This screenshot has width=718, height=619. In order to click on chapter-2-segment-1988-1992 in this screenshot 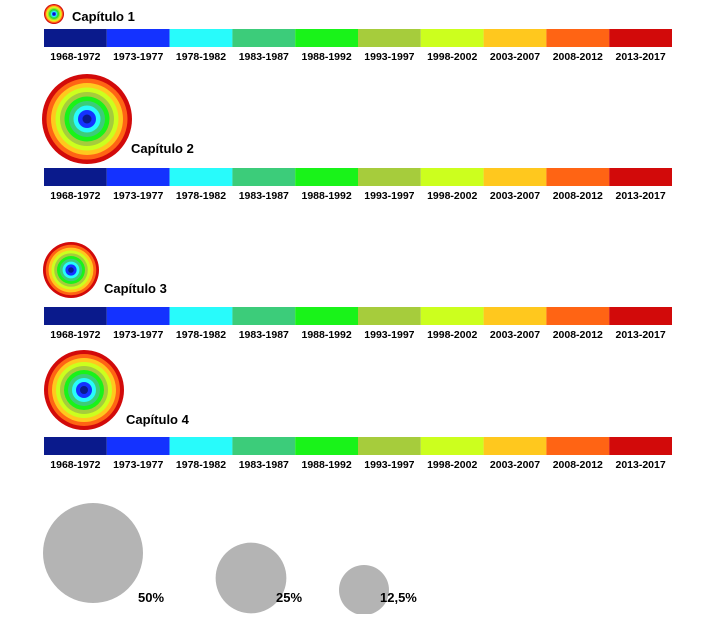, I will do `click(326, 177)`.